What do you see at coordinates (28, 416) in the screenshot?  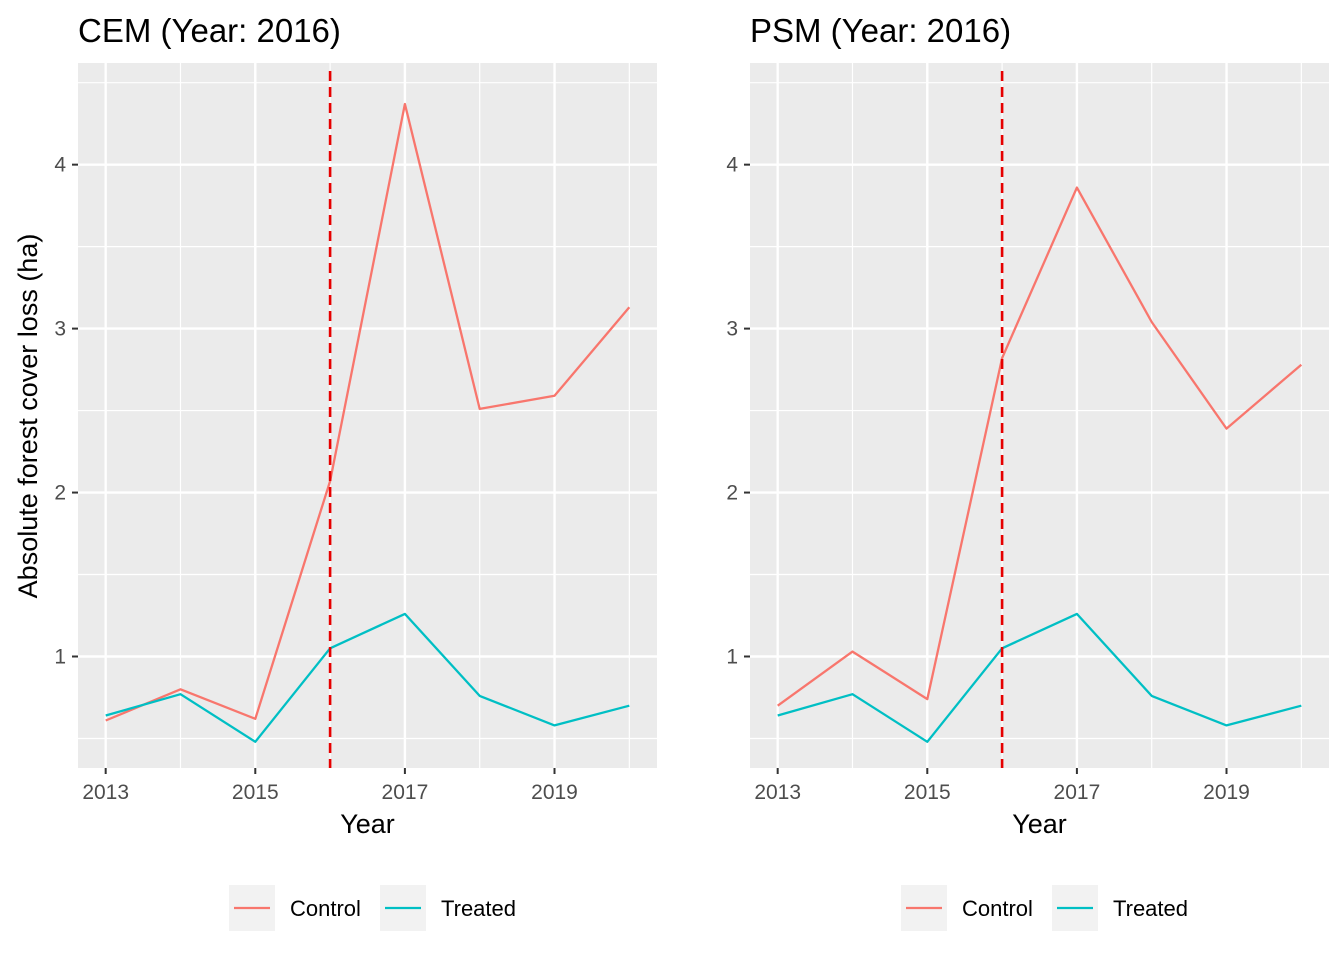 I see `y-axis-title: Absolute forest cover loss (ha)` at bounding box center [28, 416].